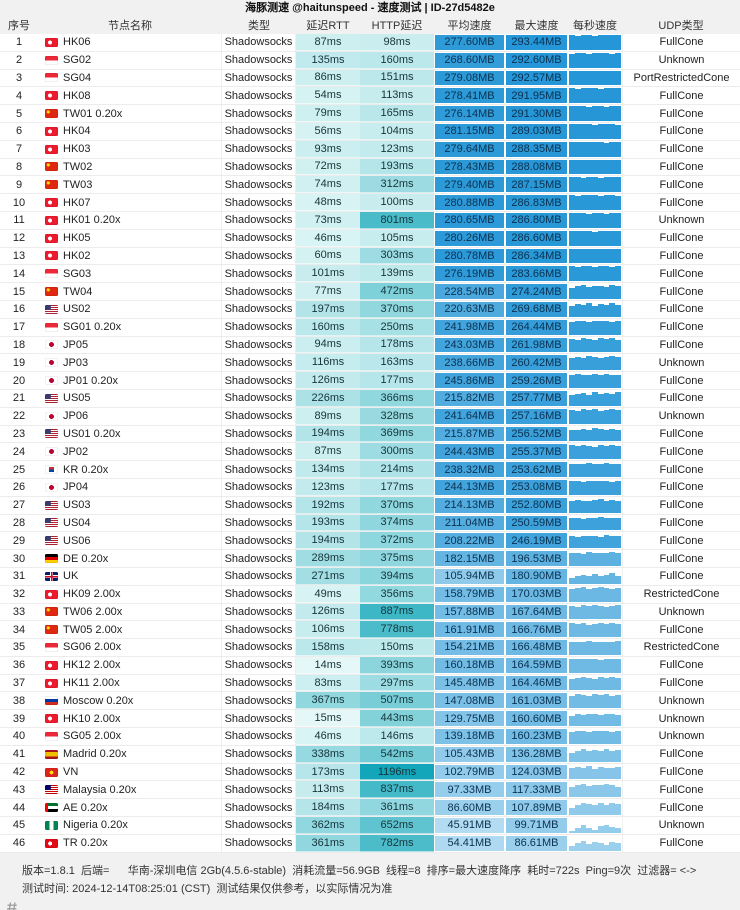  I want to click on node-name-cell: HK10 2.00x, so click(130, 719).